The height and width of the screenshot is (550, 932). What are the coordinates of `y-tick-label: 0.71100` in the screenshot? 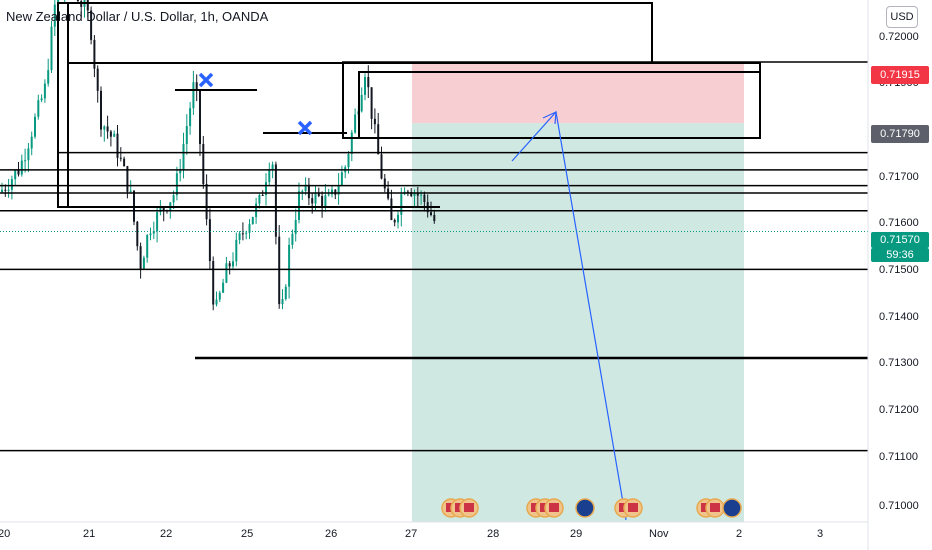 It's located at (898, 457).